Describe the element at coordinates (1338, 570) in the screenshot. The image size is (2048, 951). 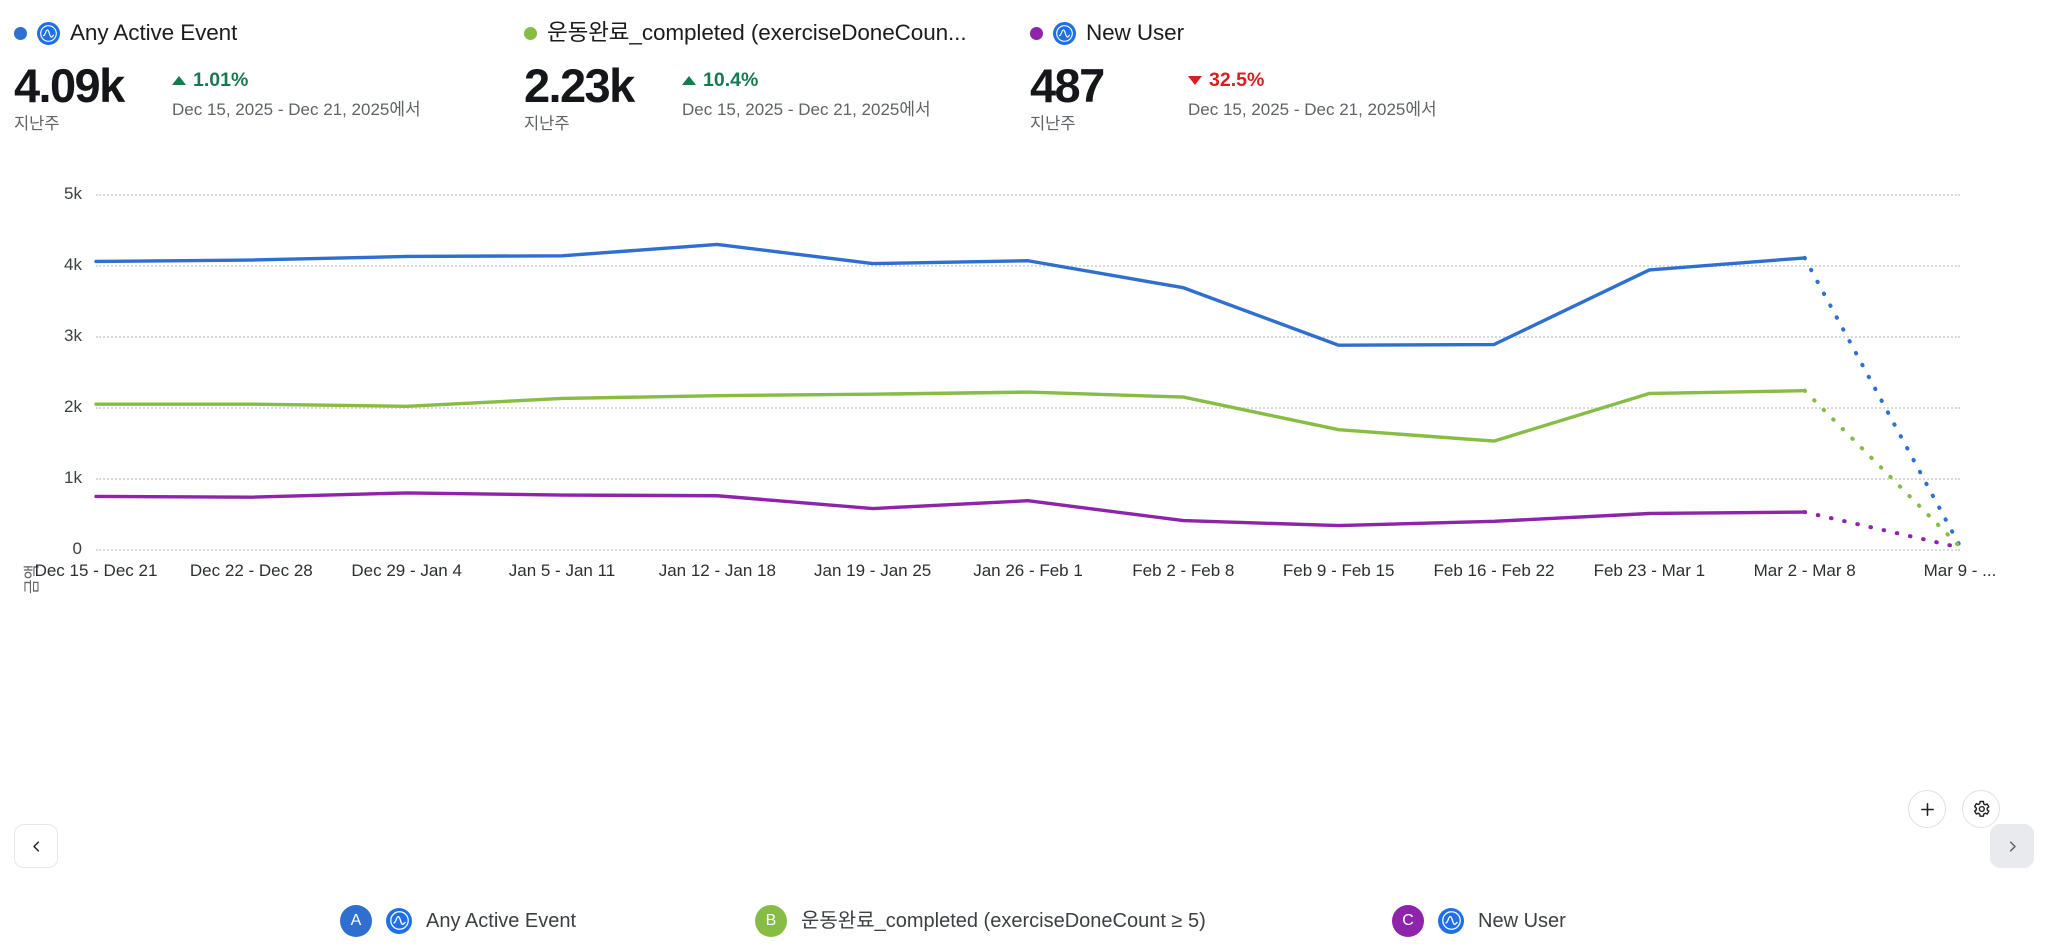
I see `x-axis-tick-label: Feb 9 - Feb 15` at that location.